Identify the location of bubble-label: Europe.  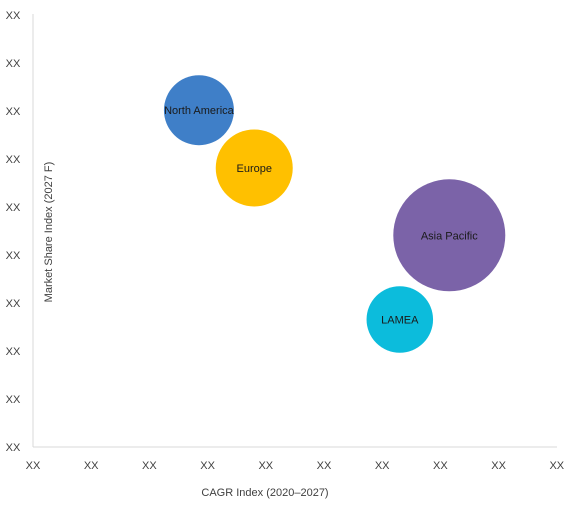
(254, 169).